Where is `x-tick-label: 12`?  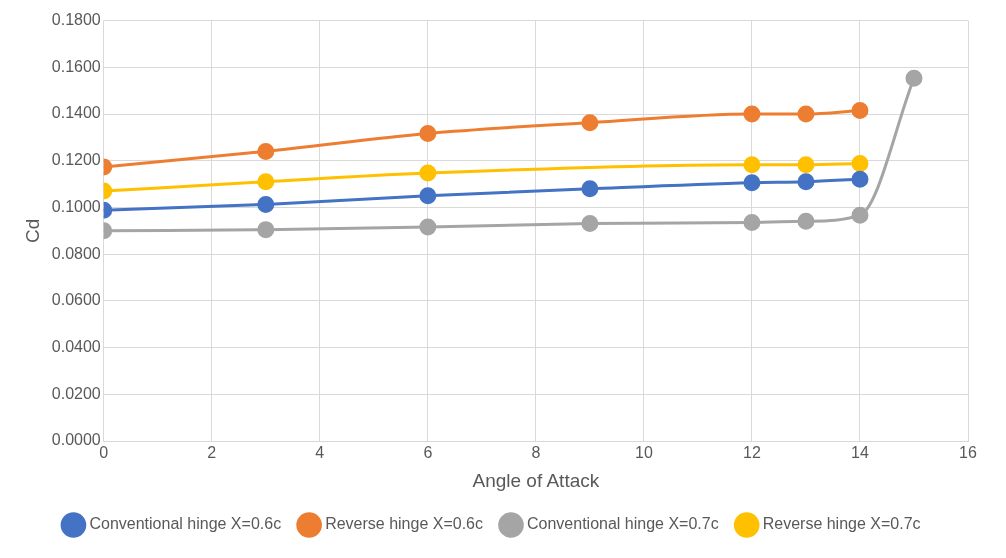 x-tick-label: 12 is located at coordinates (752, 453).